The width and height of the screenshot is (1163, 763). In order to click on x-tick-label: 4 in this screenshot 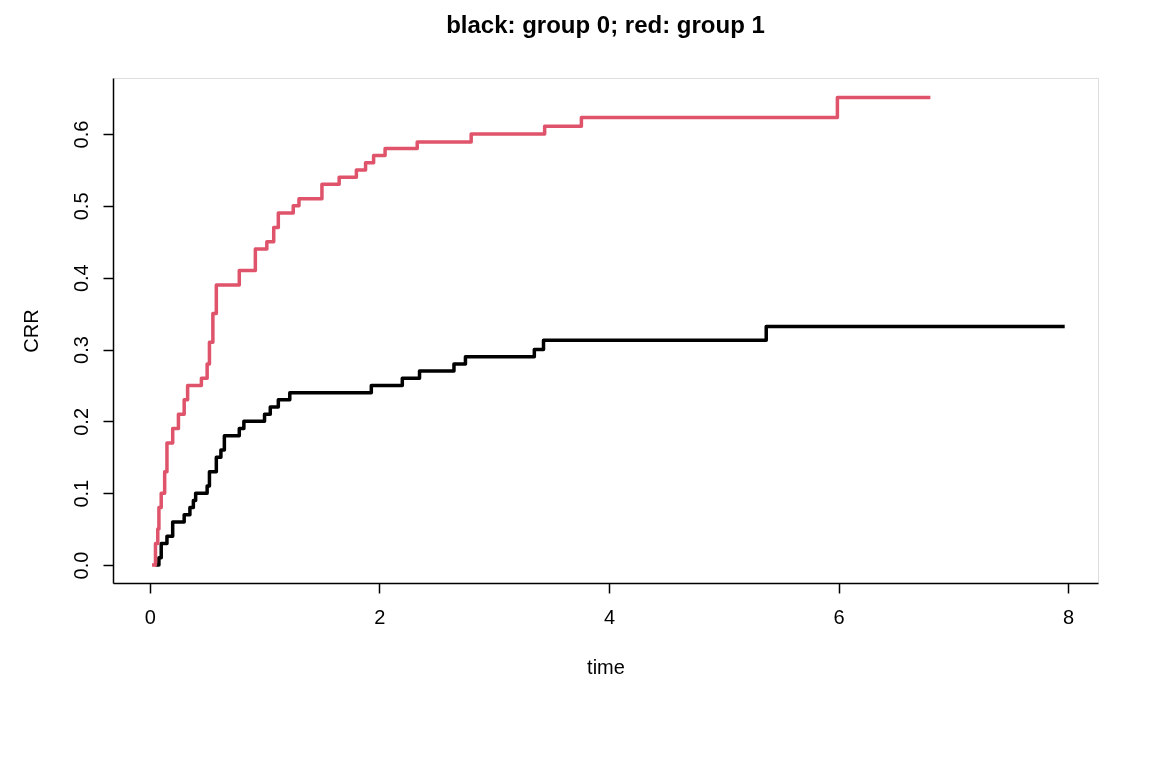, I will do `click(609, 616)`.